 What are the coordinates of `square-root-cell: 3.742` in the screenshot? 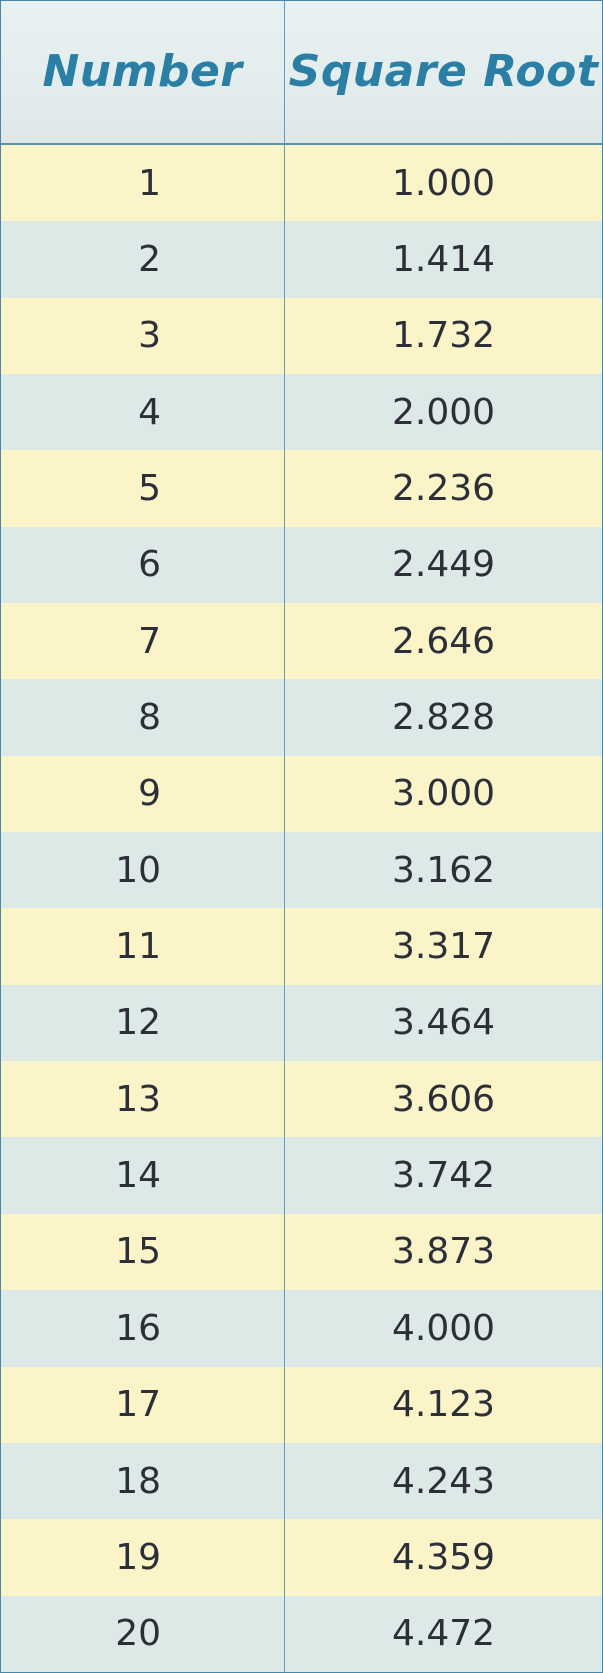 It's located at (443, 1176).